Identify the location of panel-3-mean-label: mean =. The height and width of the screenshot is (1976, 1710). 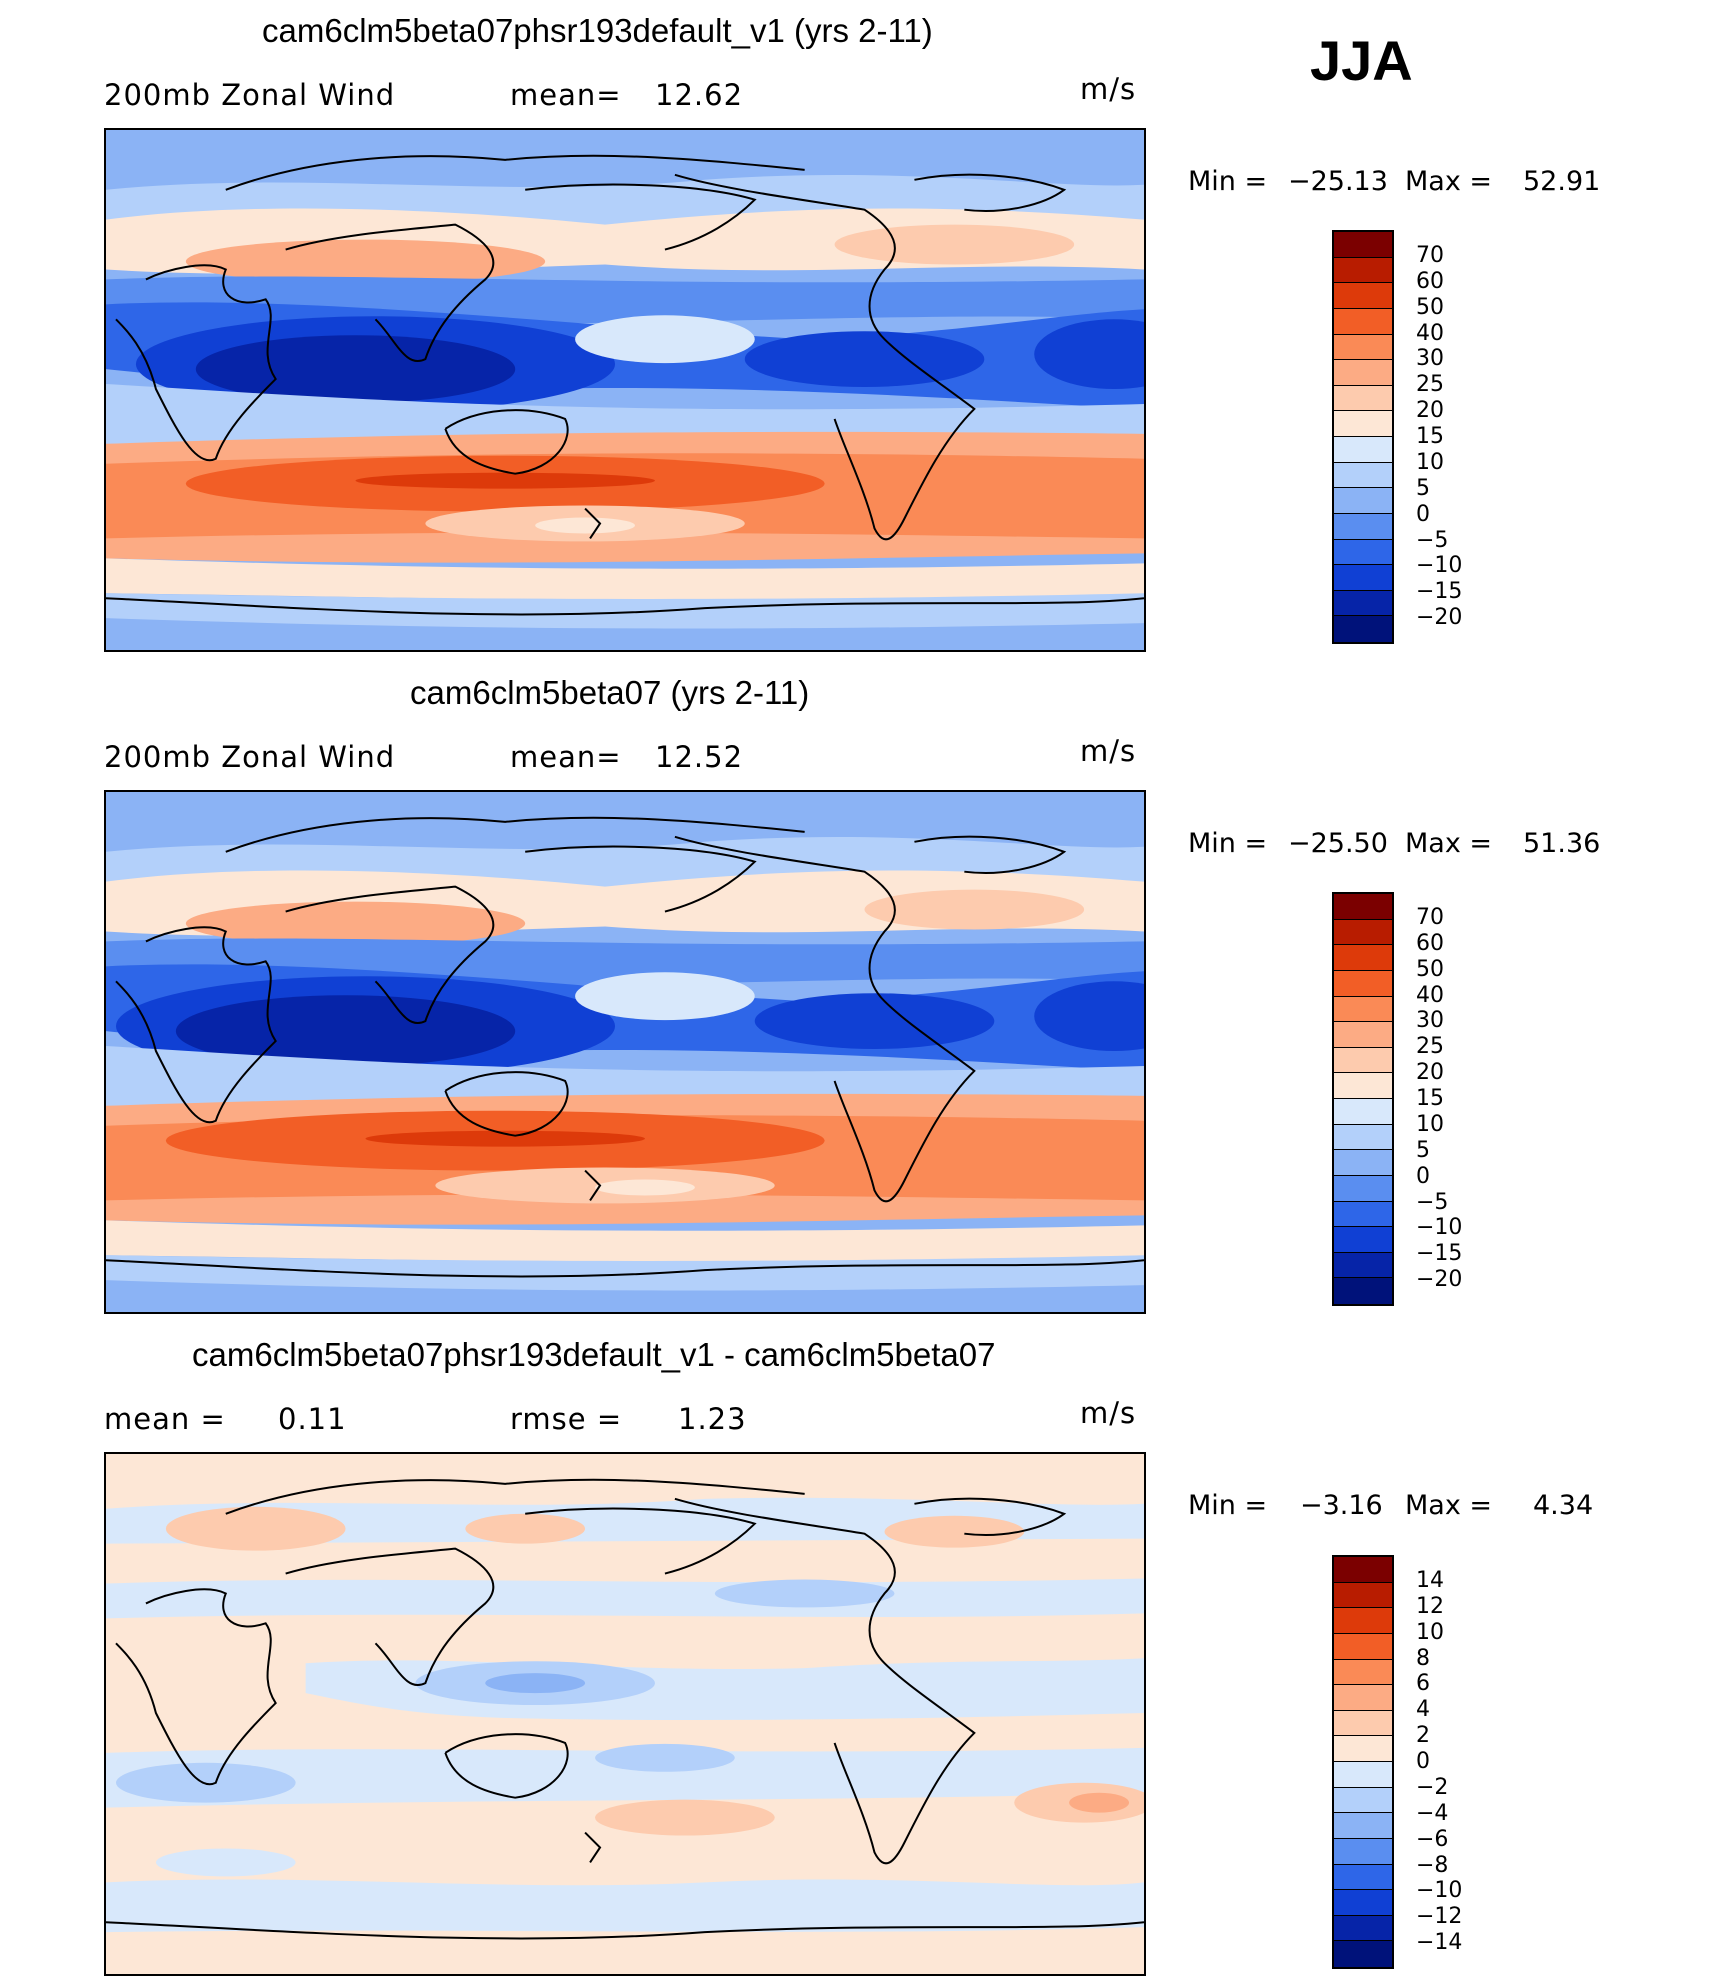
(165, 1419).